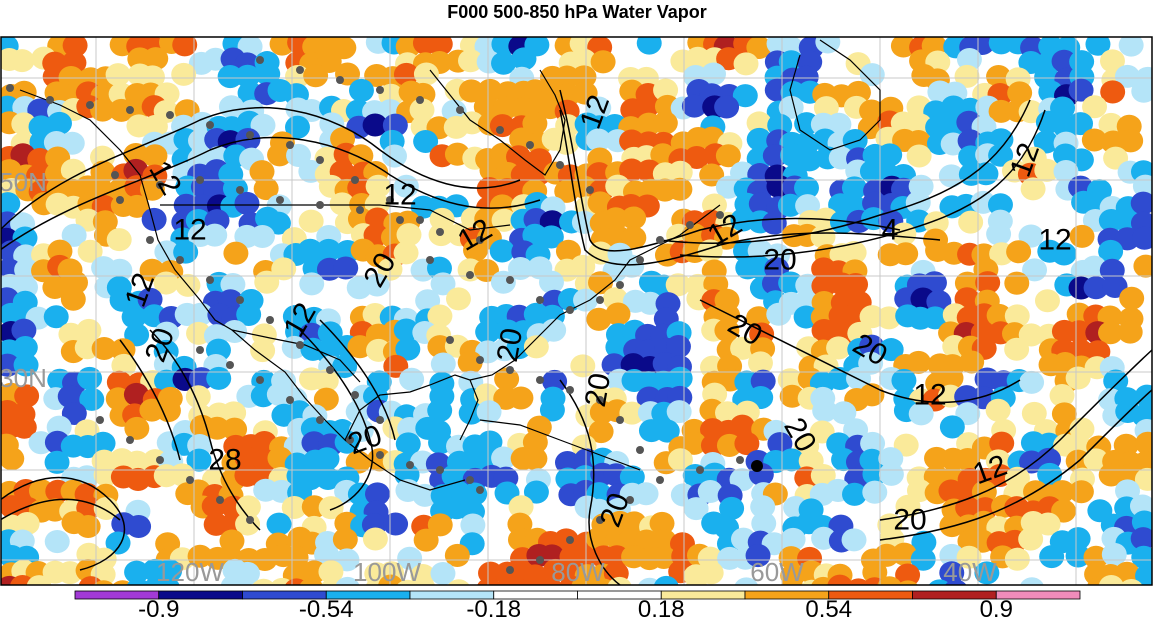  What do you see at coordinates (829, 609) in the screenshot?
I see `colorbar-tick-label: 0.54` at bounding box center [829, 609].